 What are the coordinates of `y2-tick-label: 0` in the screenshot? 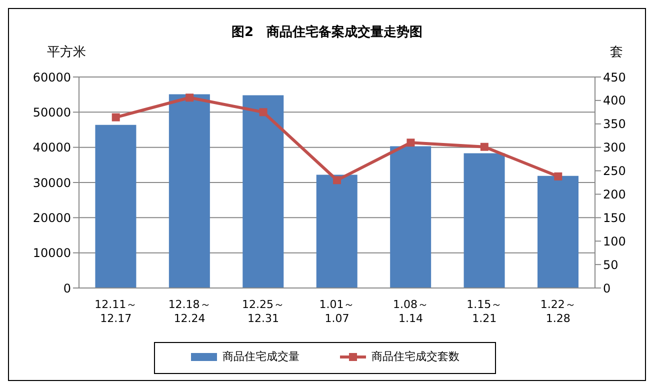 It's located at (607, 288).